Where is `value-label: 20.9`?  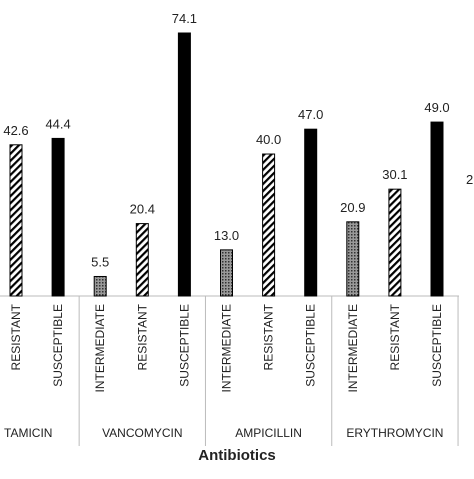 value-label: 20.9 is located at coordinates (352, 207).